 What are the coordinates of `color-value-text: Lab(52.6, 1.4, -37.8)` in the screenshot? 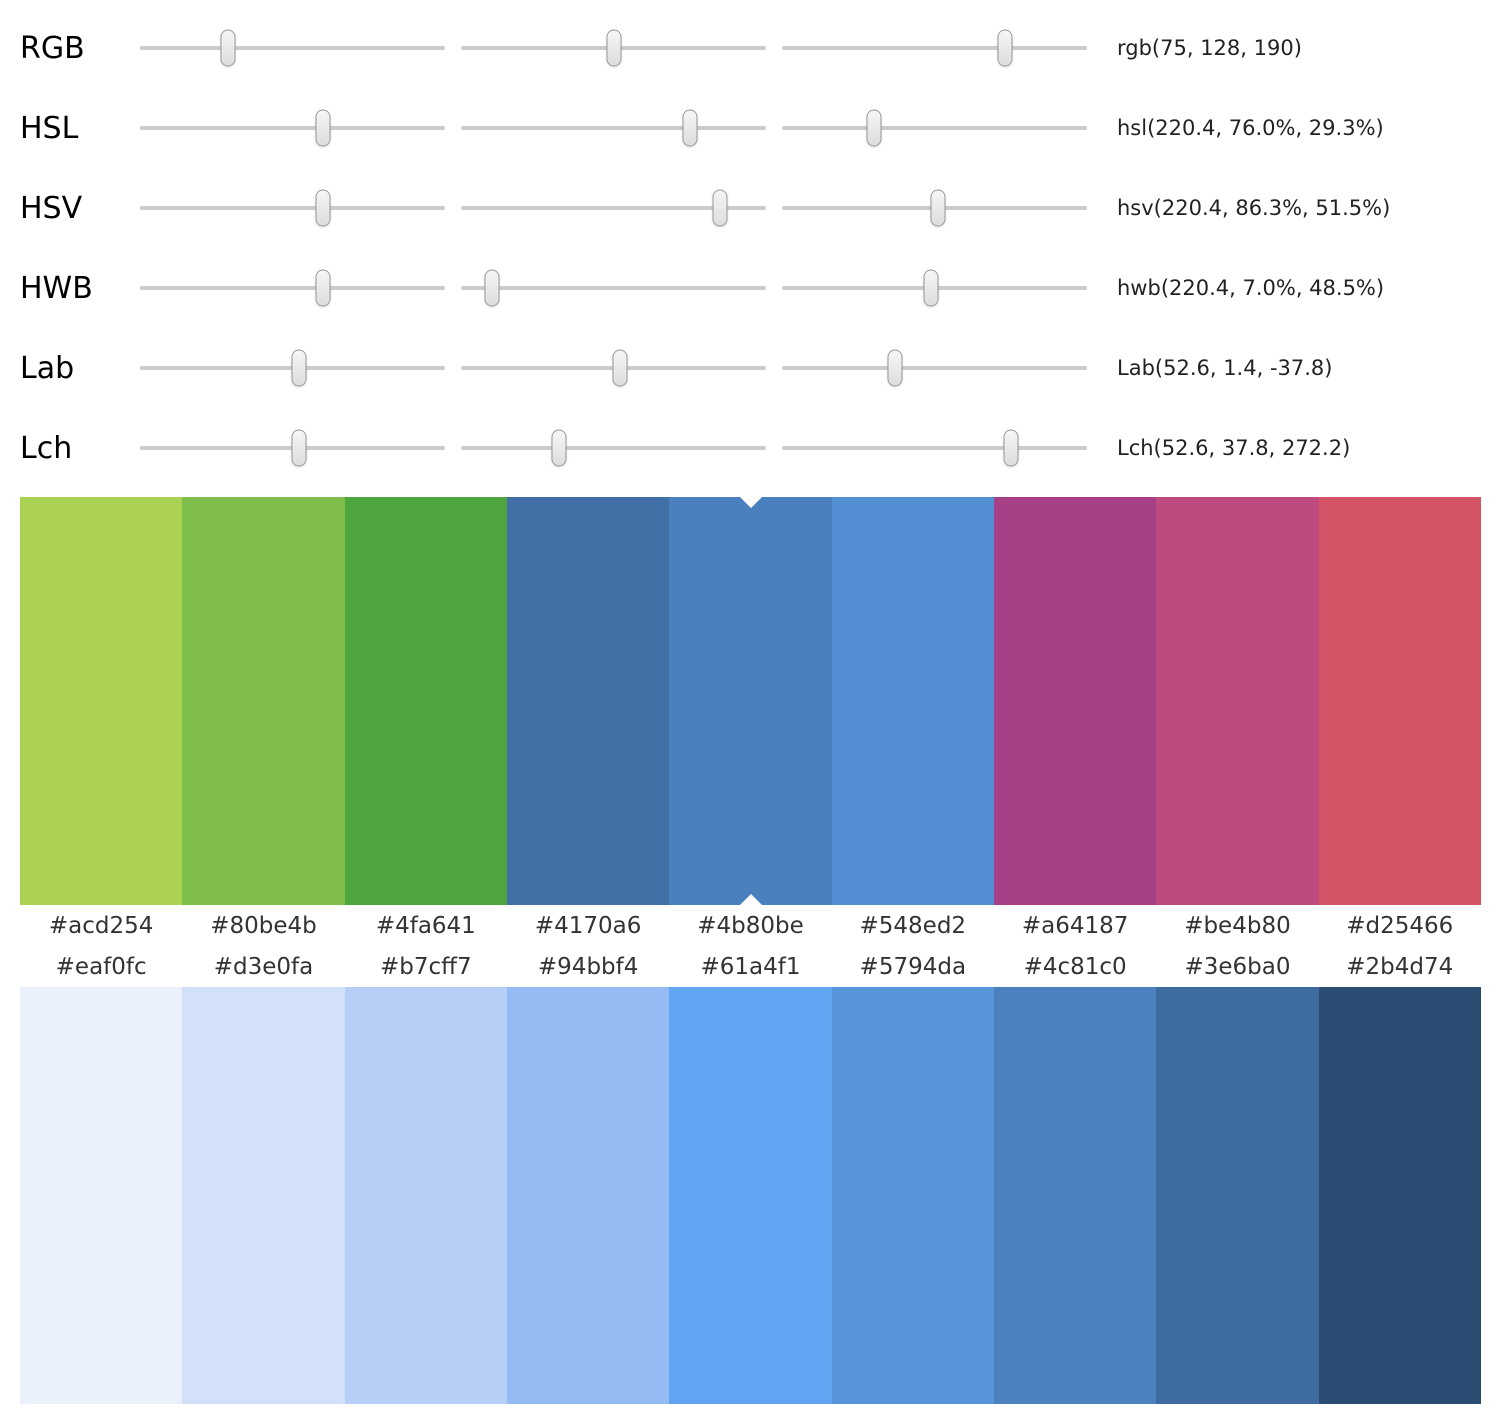 It's located at (1225, 368).